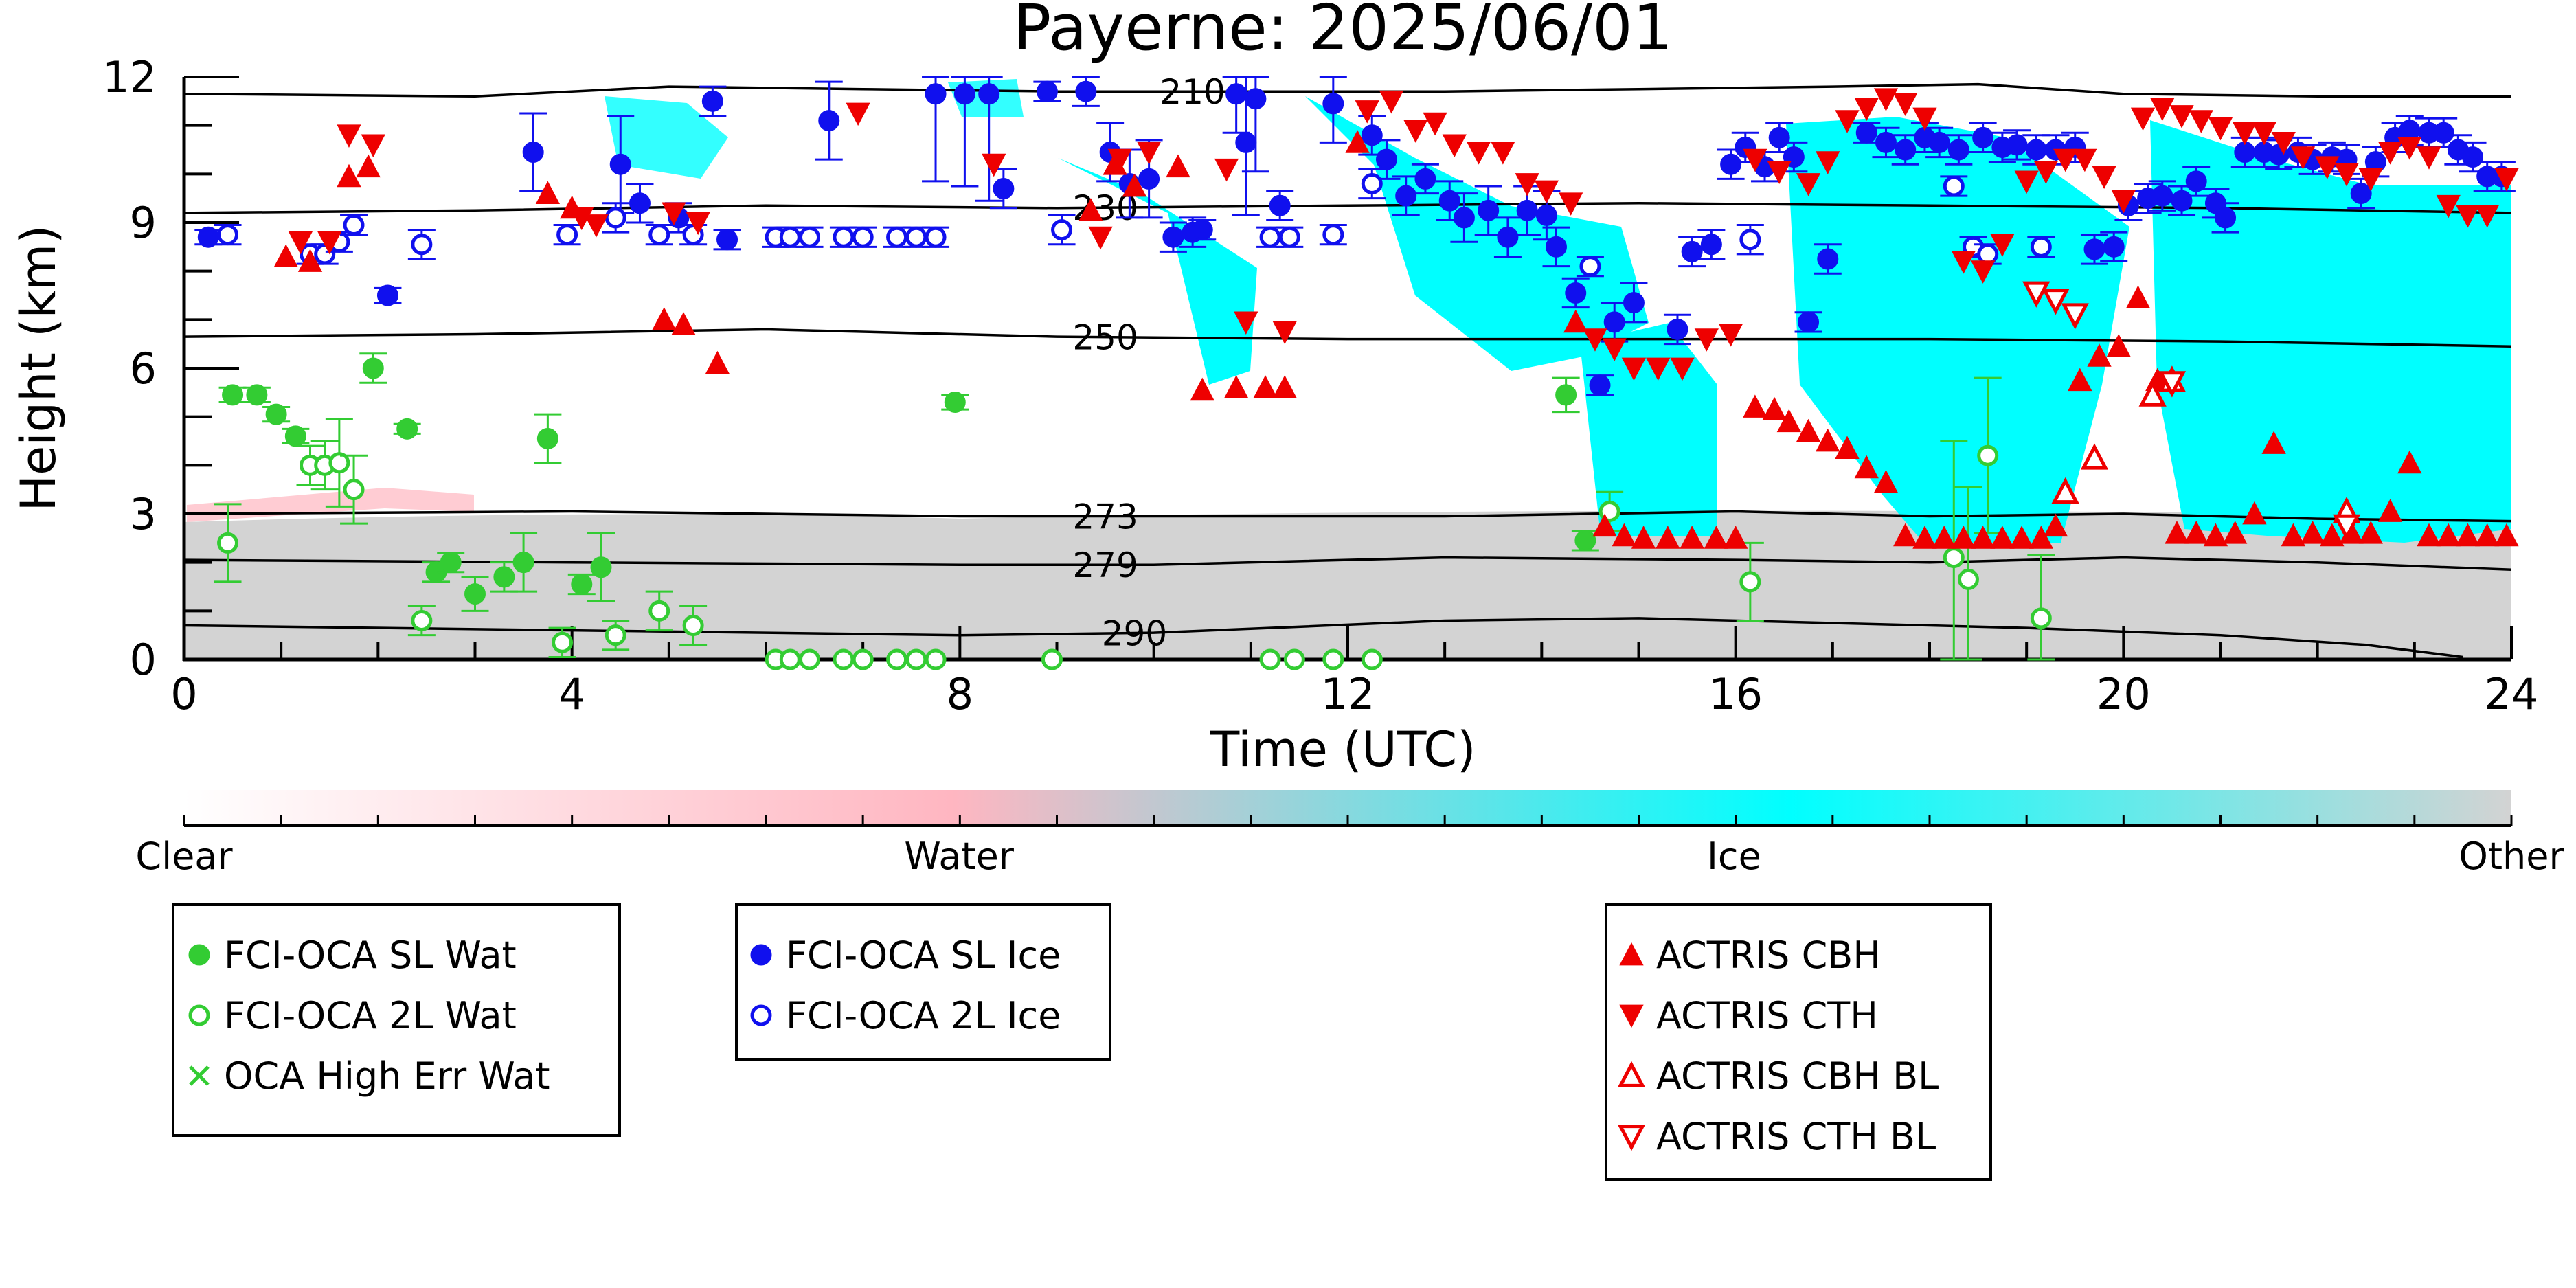 The image size is (2576, 1288). I want to click on y-ticks: 0 3 6 9 12, so click(170, 368).